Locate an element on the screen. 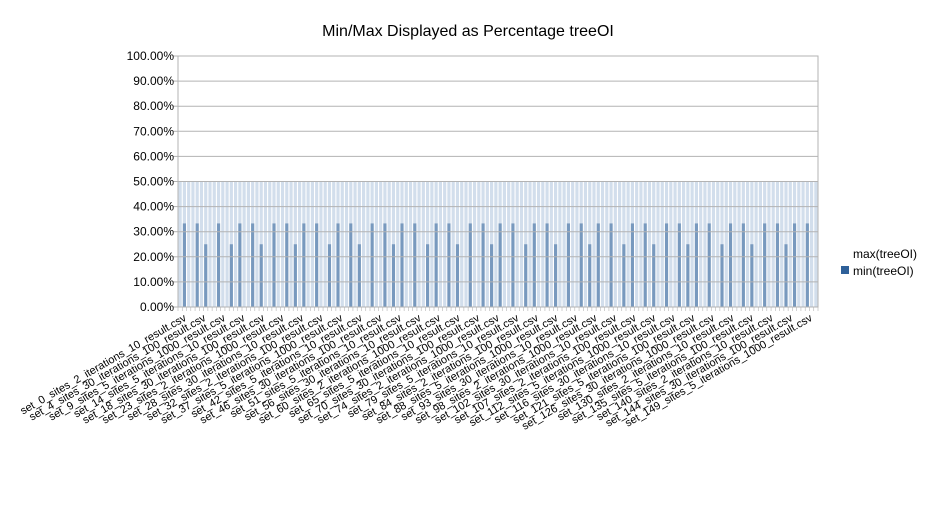  y-tick-label: 0.00% is located at coordinates (157, 307).